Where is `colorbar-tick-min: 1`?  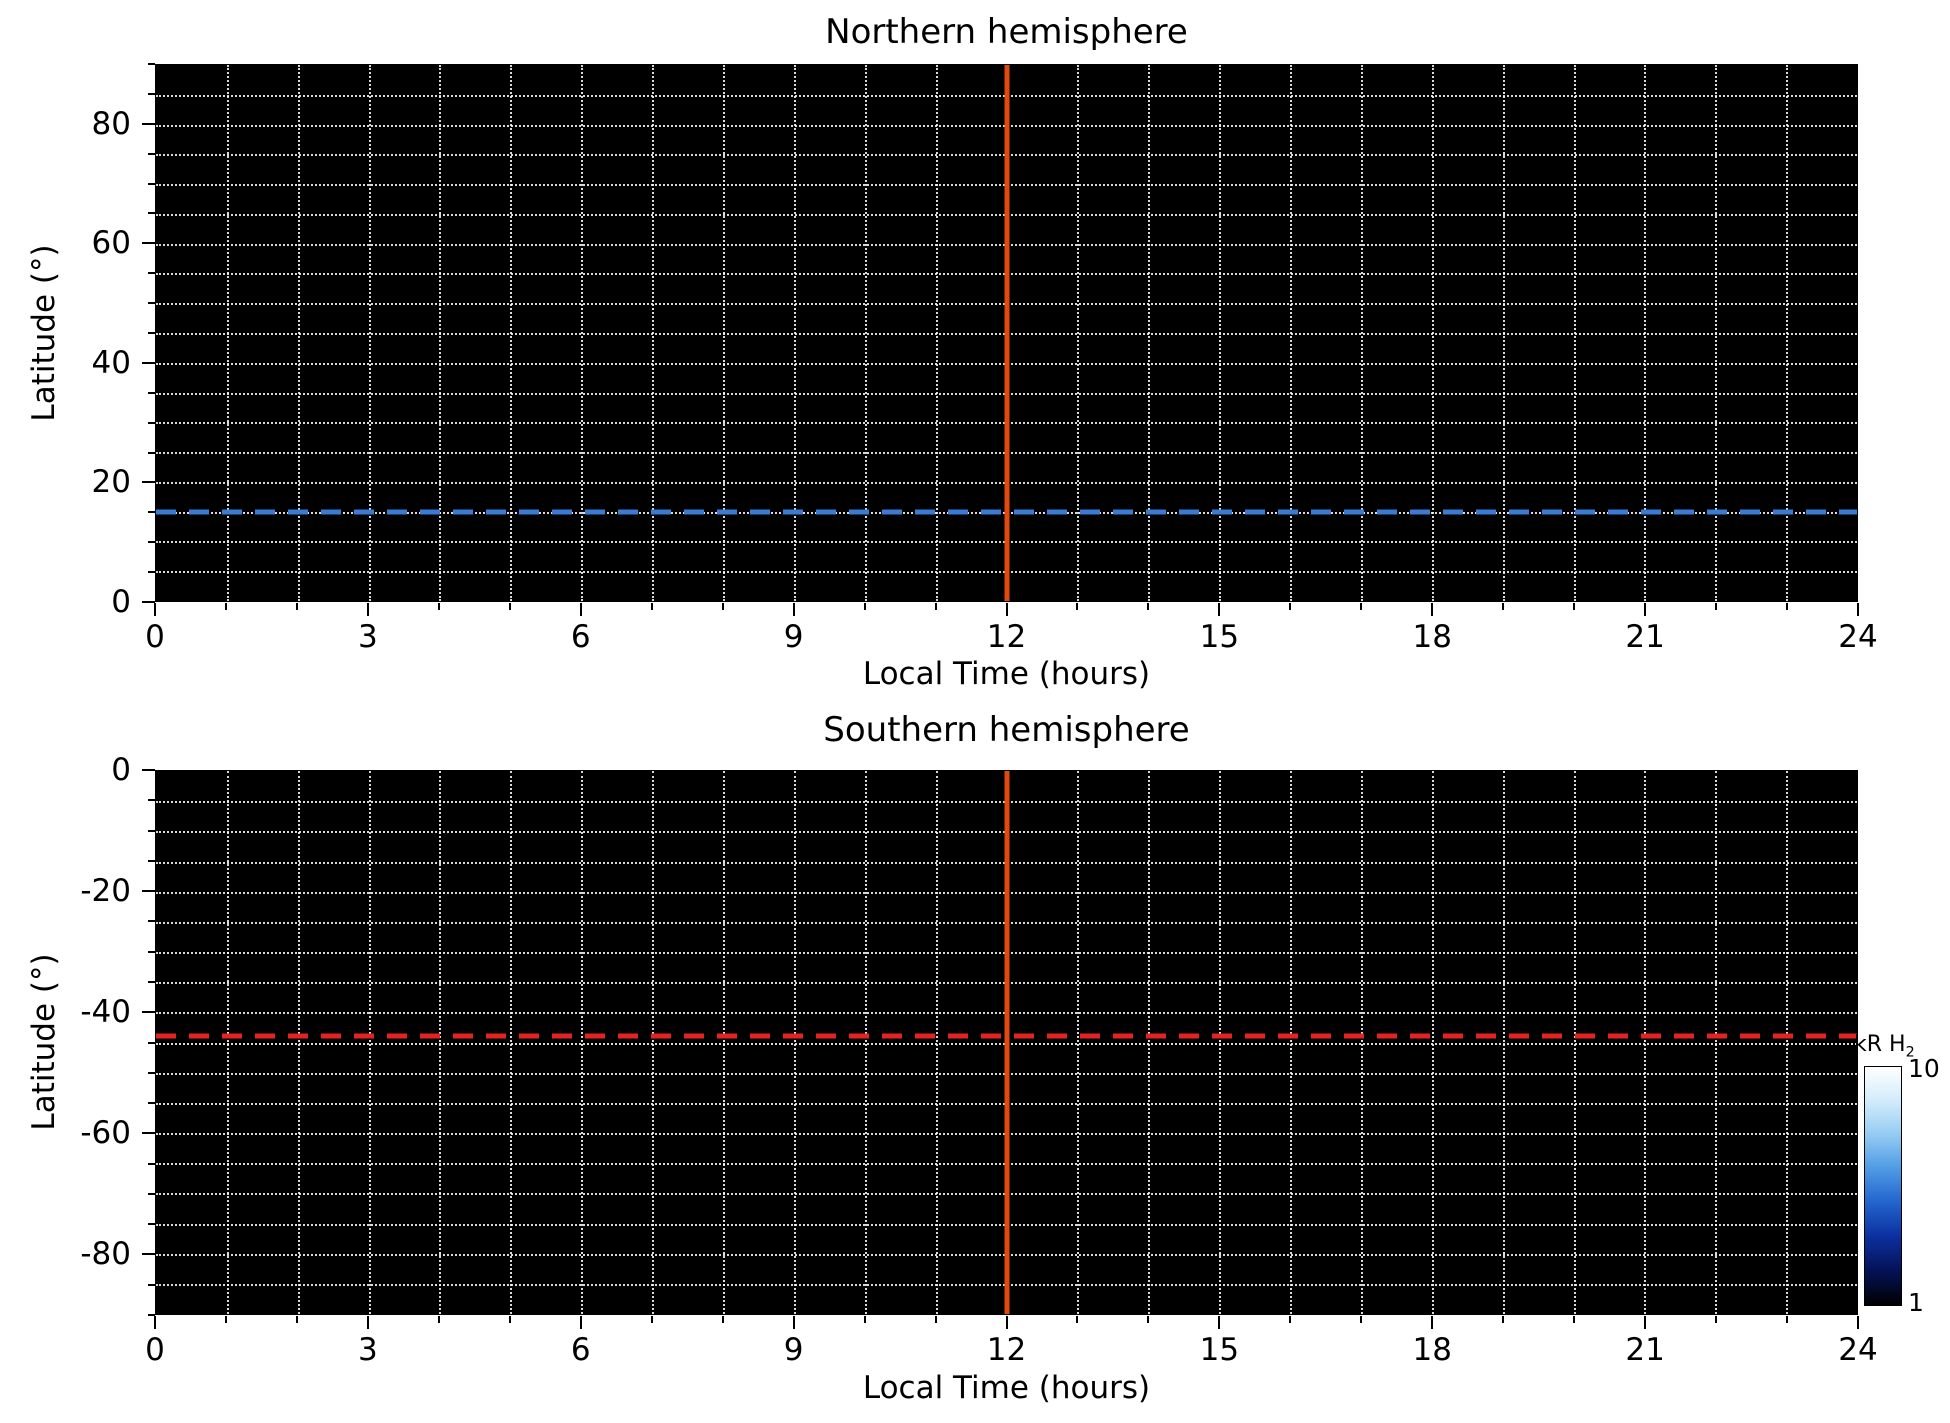
colorbar-tick-min: 1 is located at coordinates (1916, 1302).